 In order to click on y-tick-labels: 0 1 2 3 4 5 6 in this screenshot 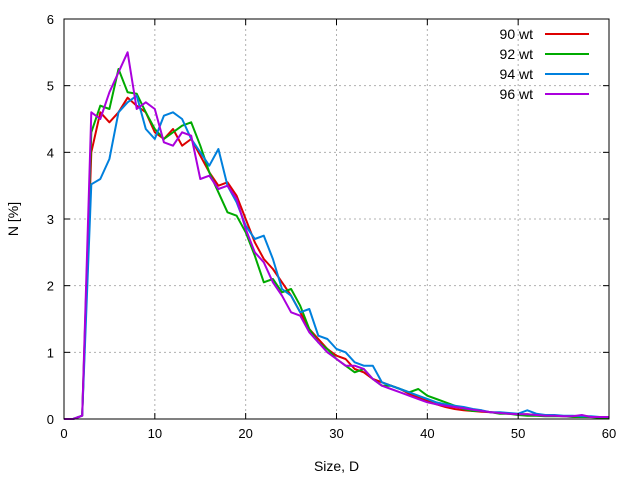, I will do `click(50, 219)`.